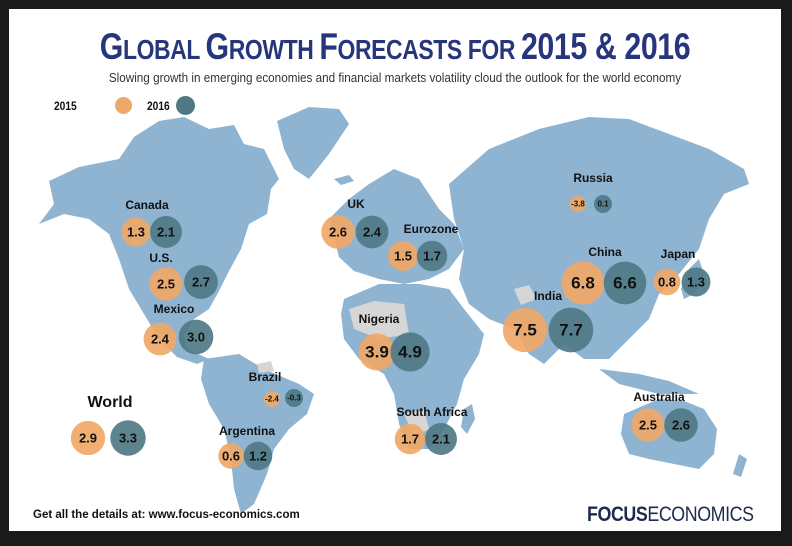 The image size is (792, 546). What do you see at coordinates (591, 192) in the screenshot?
I see `region-russia: Russia -3.8 0.1` at bounding box center [591, 192].